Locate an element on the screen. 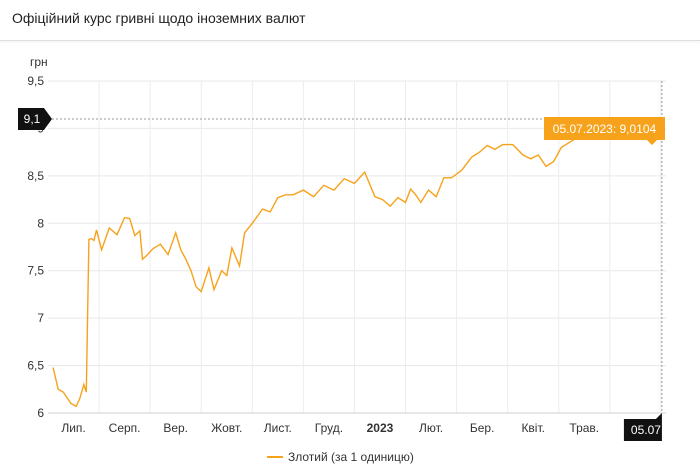  crosshair-x-badge: 05.07 is located at coordinates (642, 427).